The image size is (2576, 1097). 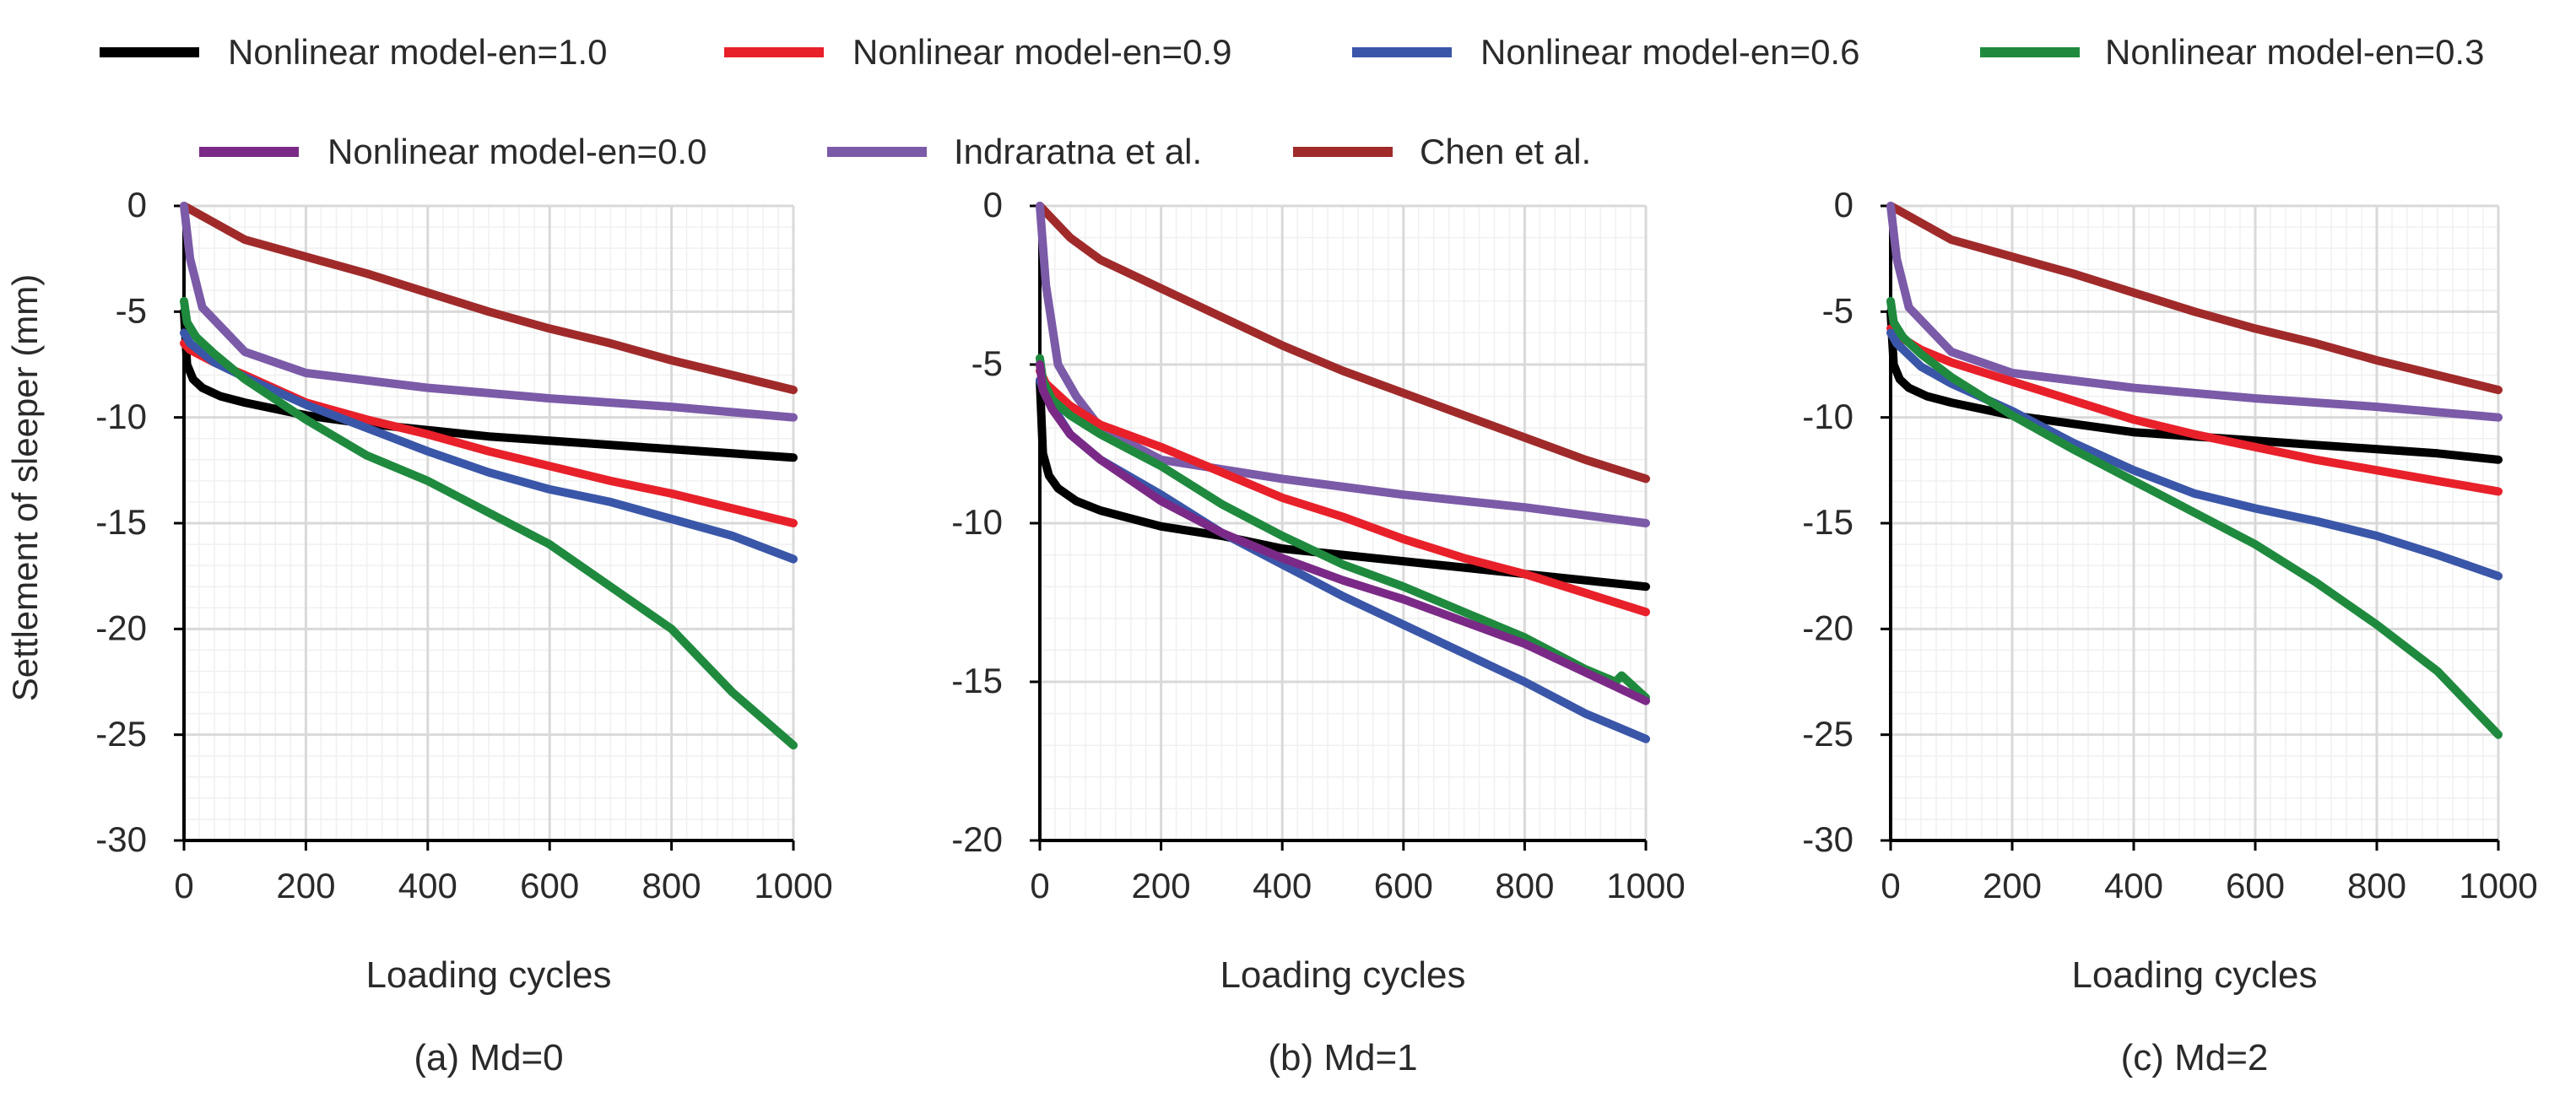 I want to click on legend-label: Nonlinear model-en=0.6, so click(x=1669, y=52).